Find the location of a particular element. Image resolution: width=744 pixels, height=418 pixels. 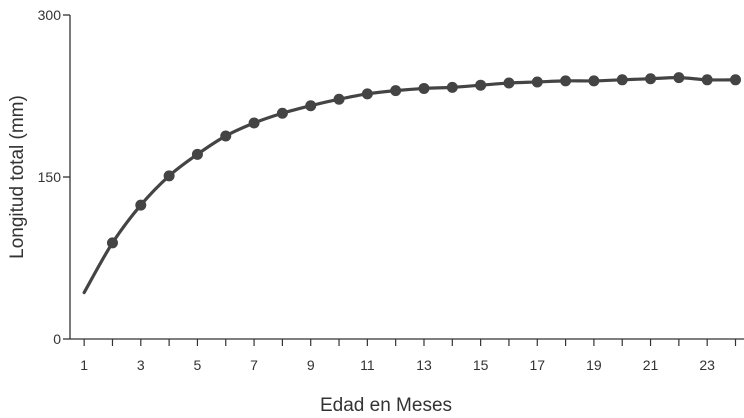

y-axis-ticks: 0 150 300 is located at coordinates (54, 177).